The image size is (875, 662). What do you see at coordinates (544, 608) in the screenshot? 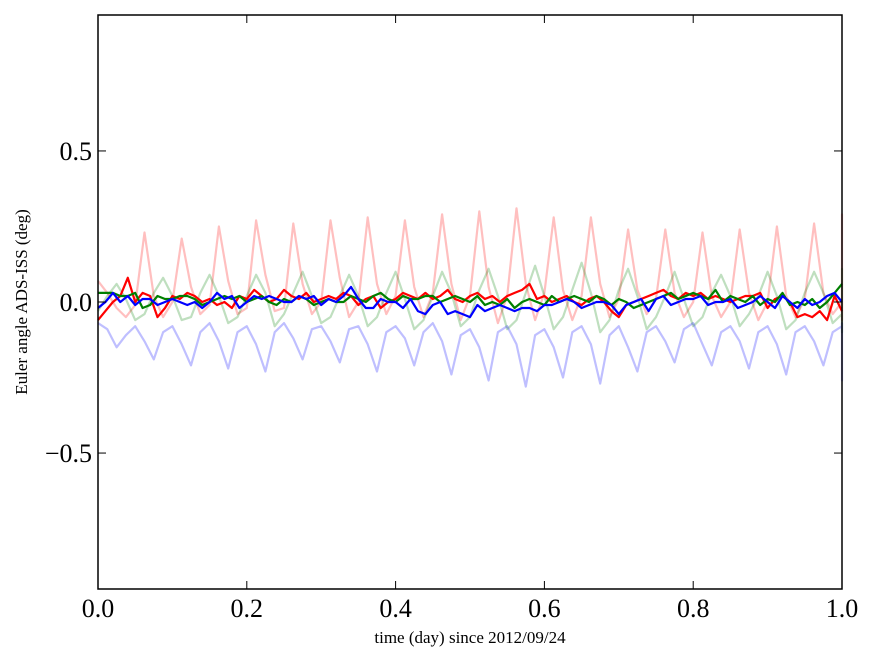
I see `x-tick-label-3: 0.6` at bounding box center [544, 608].